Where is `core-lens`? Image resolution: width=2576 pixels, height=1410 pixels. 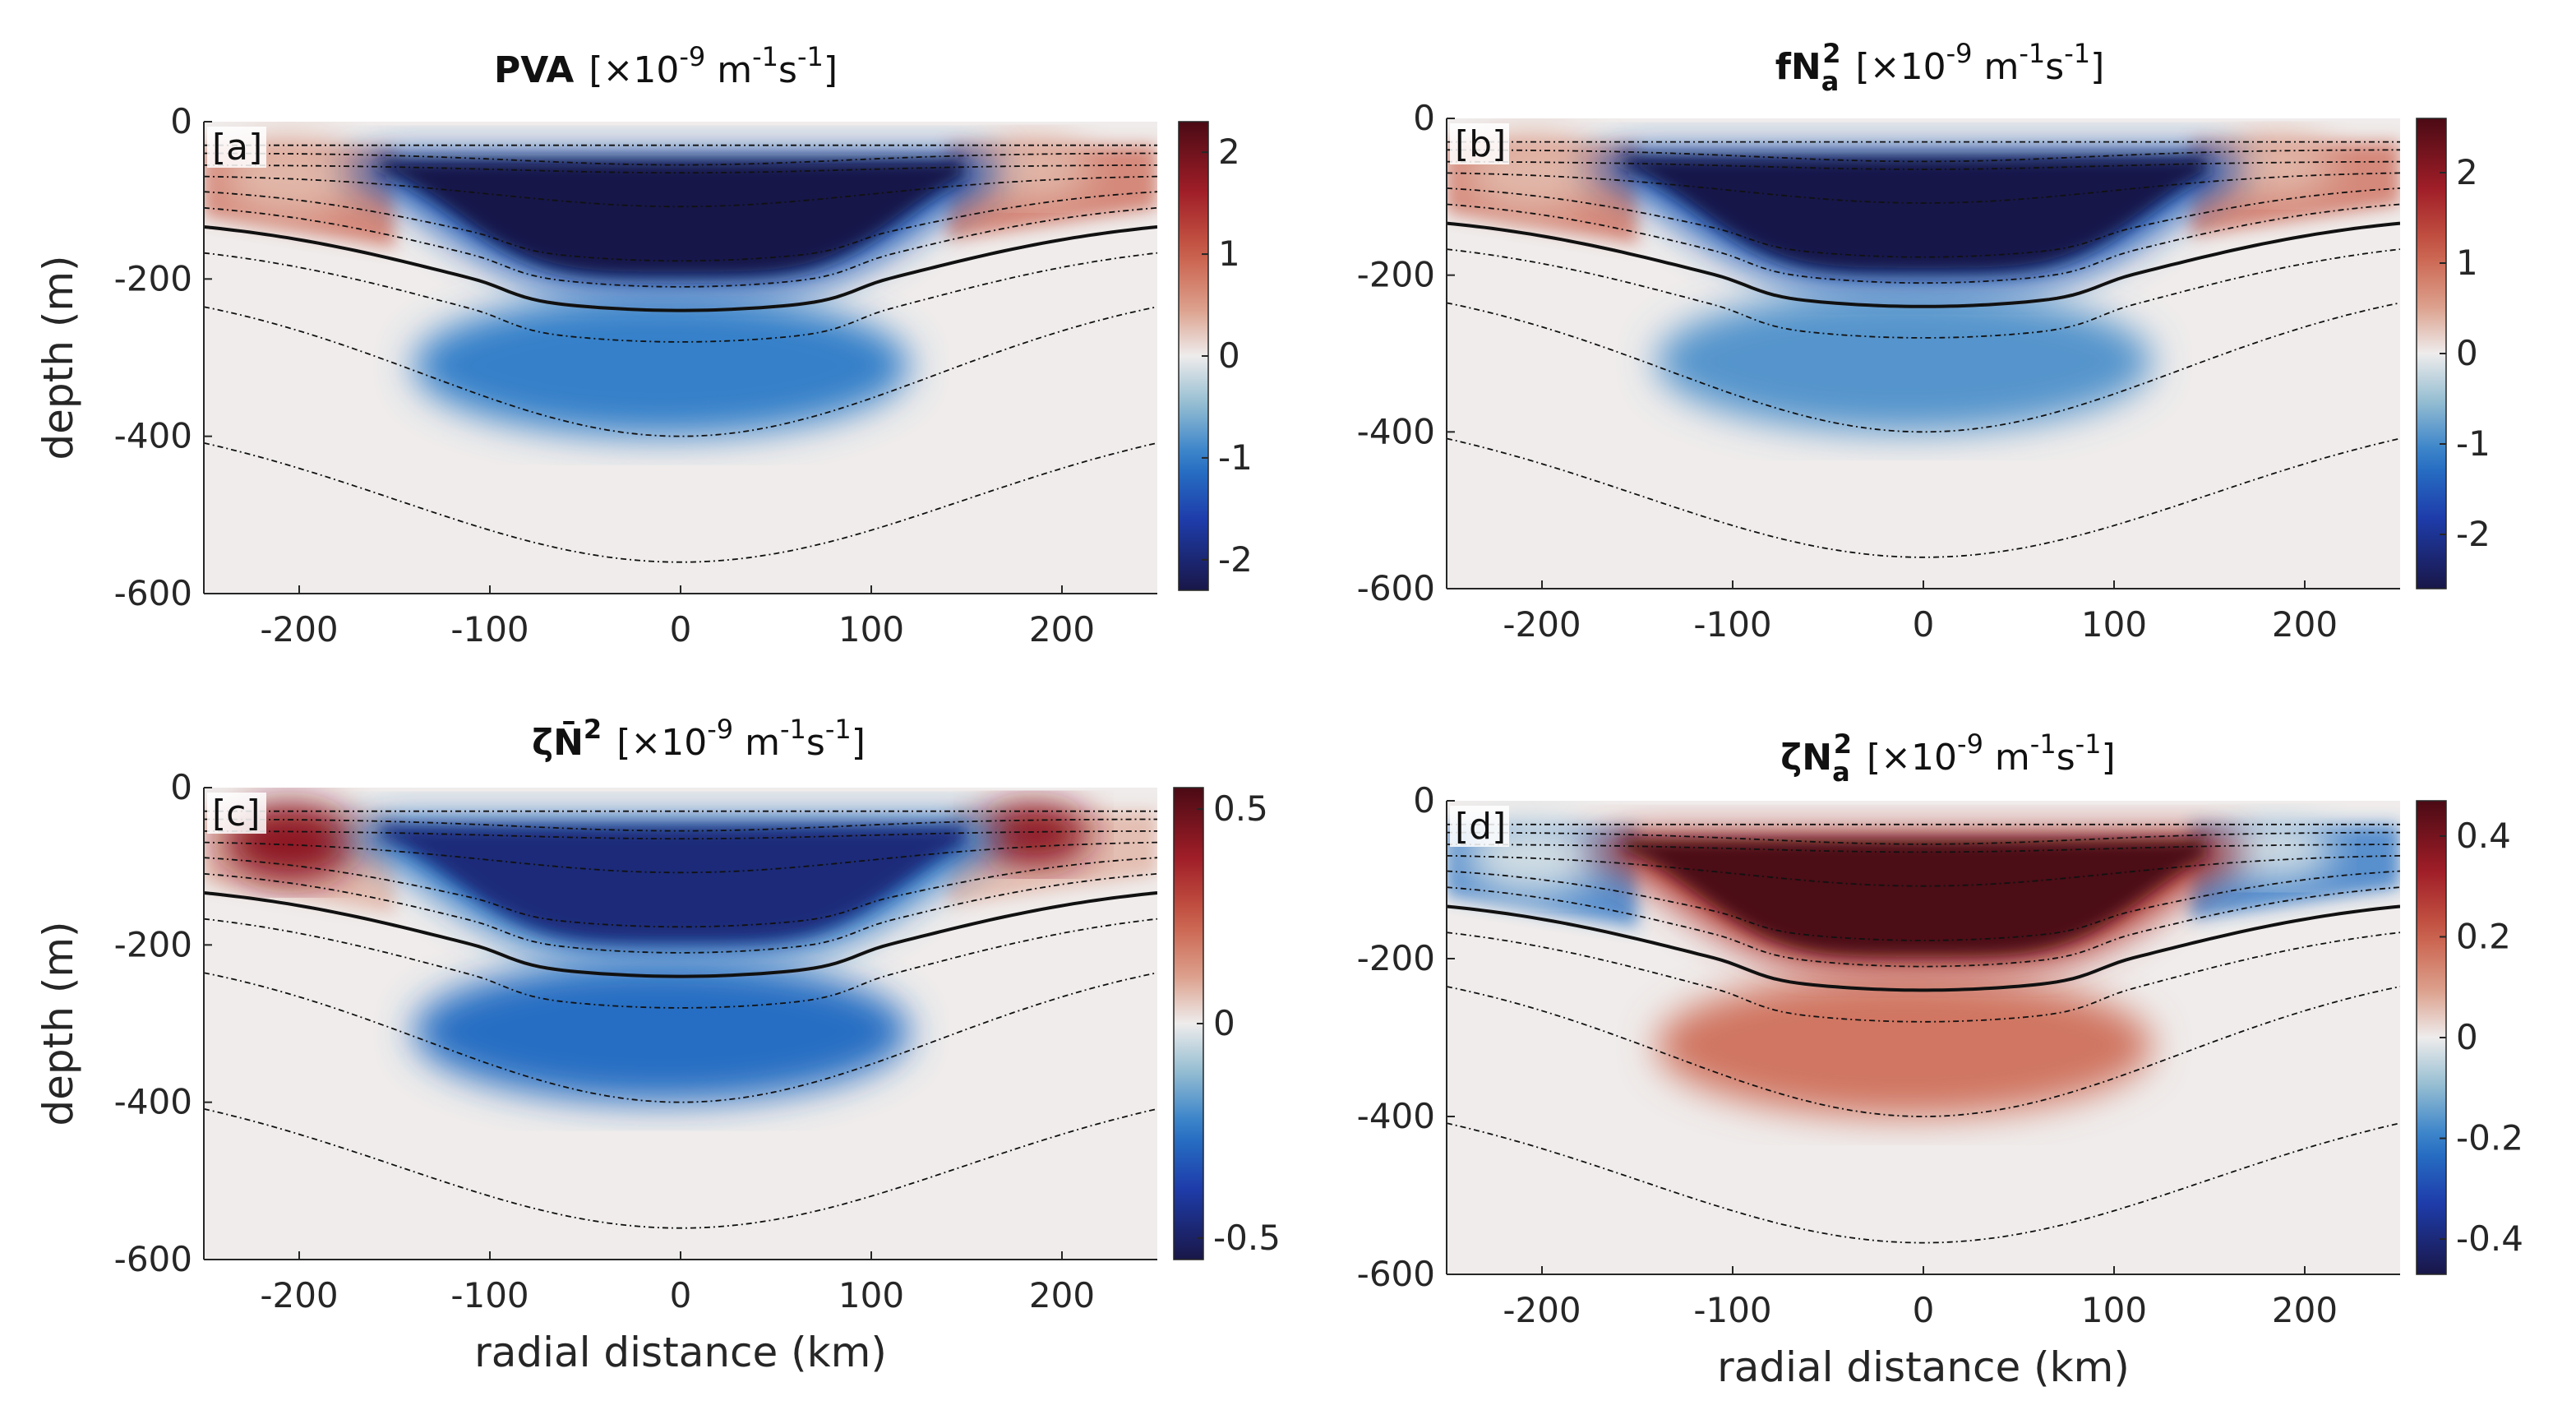
core-lens is located at coordinates (672, 218).